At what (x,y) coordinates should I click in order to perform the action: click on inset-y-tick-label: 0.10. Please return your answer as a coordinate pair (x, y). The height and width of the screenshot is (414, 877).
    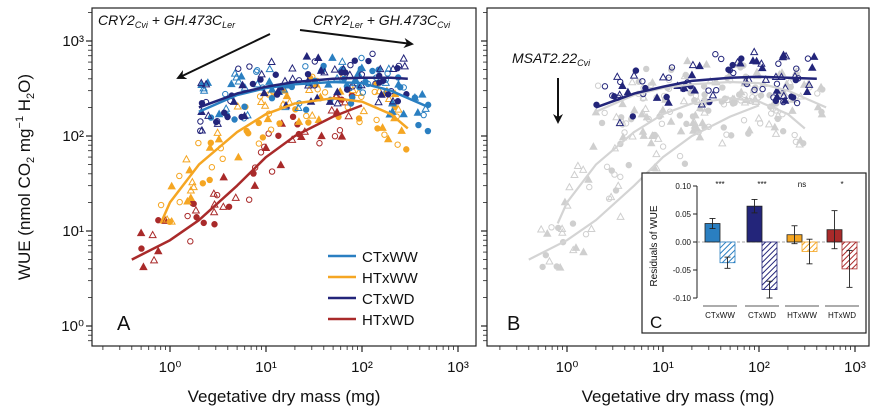
    Looking at the image, I should click on (683, 186).